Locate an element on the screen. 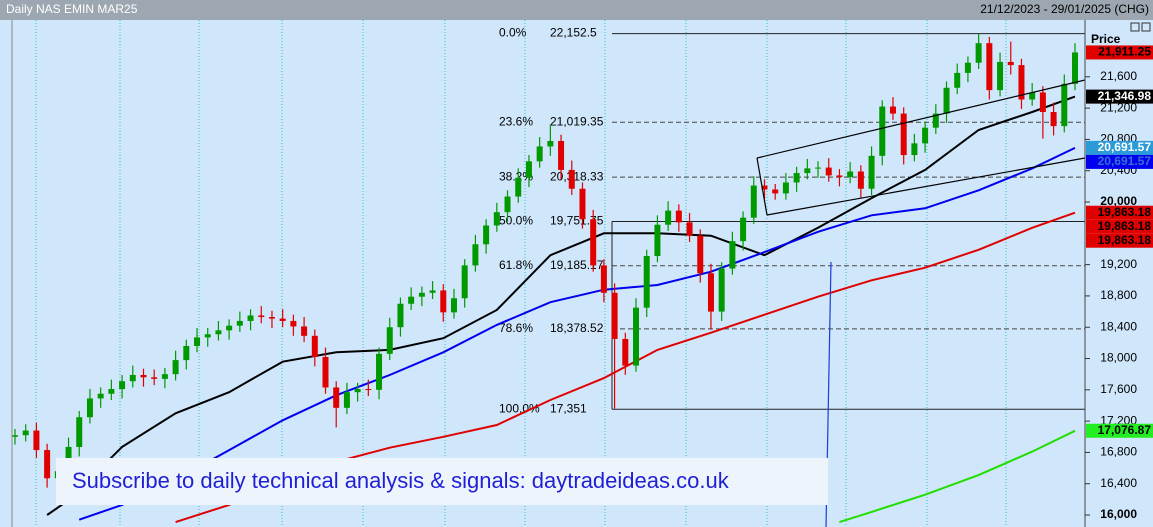 Image resolution: width=1153 pixels, height=527 pixels. channel-edge is located at coordinates (762, 186).